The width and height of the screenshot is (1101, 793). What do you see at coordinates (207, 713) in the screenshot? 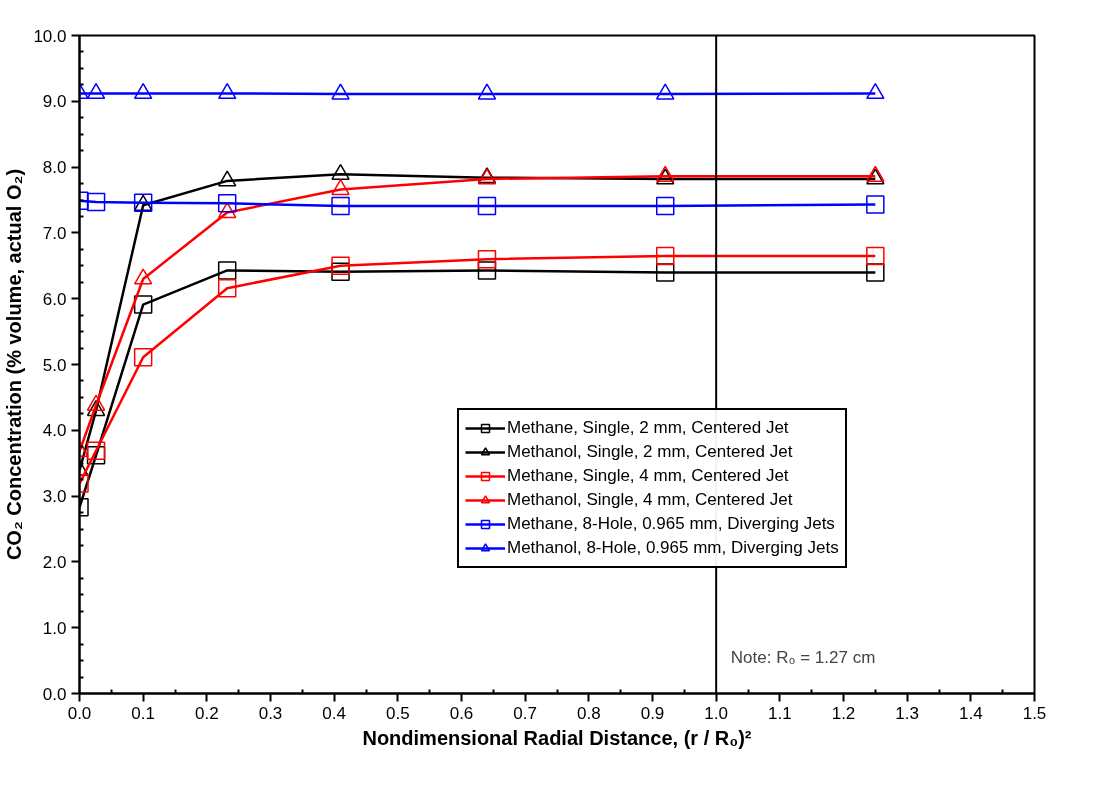
I see `x-tick-label: 0.2` at bounding box center [207, 713].